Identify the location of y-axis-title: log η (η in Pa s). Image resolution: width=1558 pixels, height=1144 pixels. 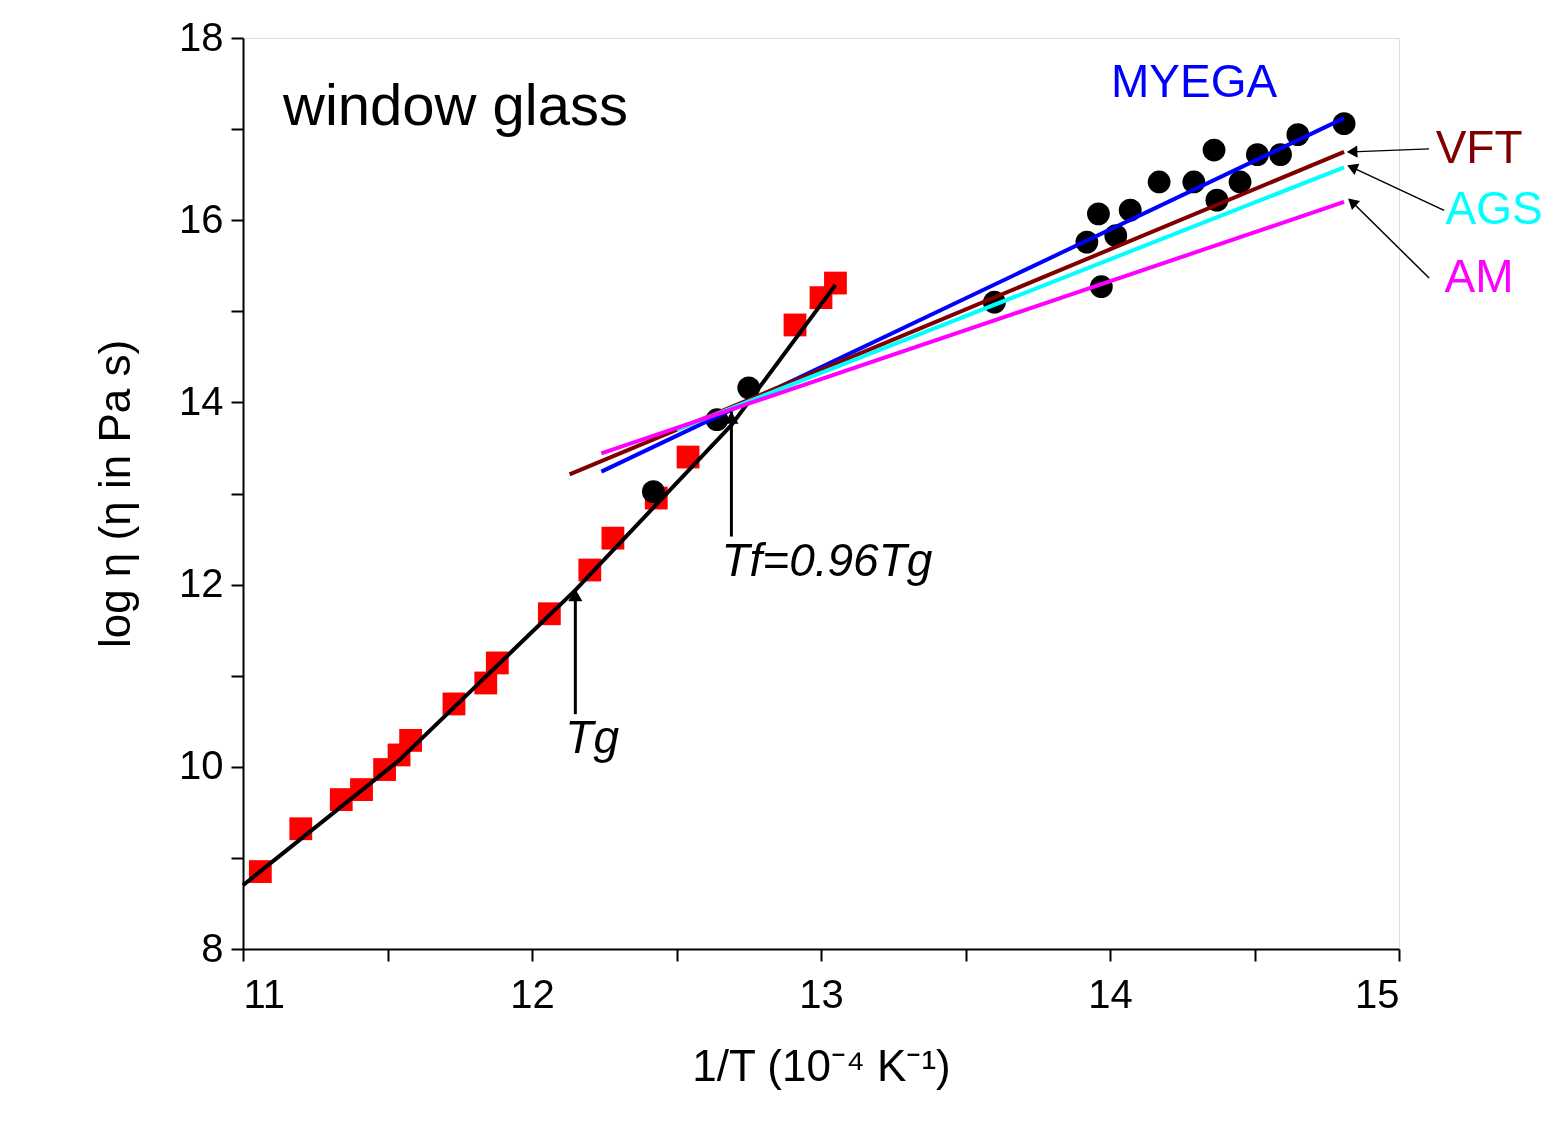
(115, 494).